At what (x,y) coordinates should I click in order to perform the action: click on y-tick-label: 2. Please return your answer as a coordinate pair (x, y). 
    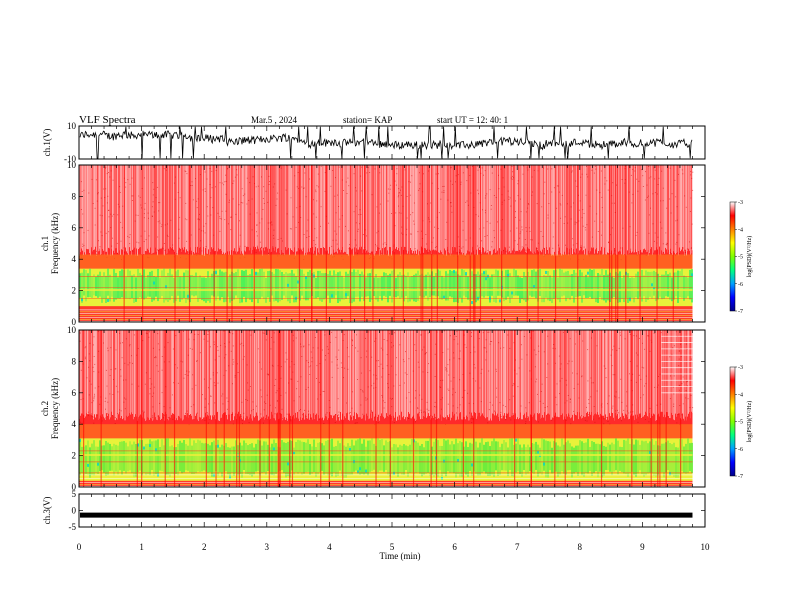
    Looking at the image, I should click on (74, 456).